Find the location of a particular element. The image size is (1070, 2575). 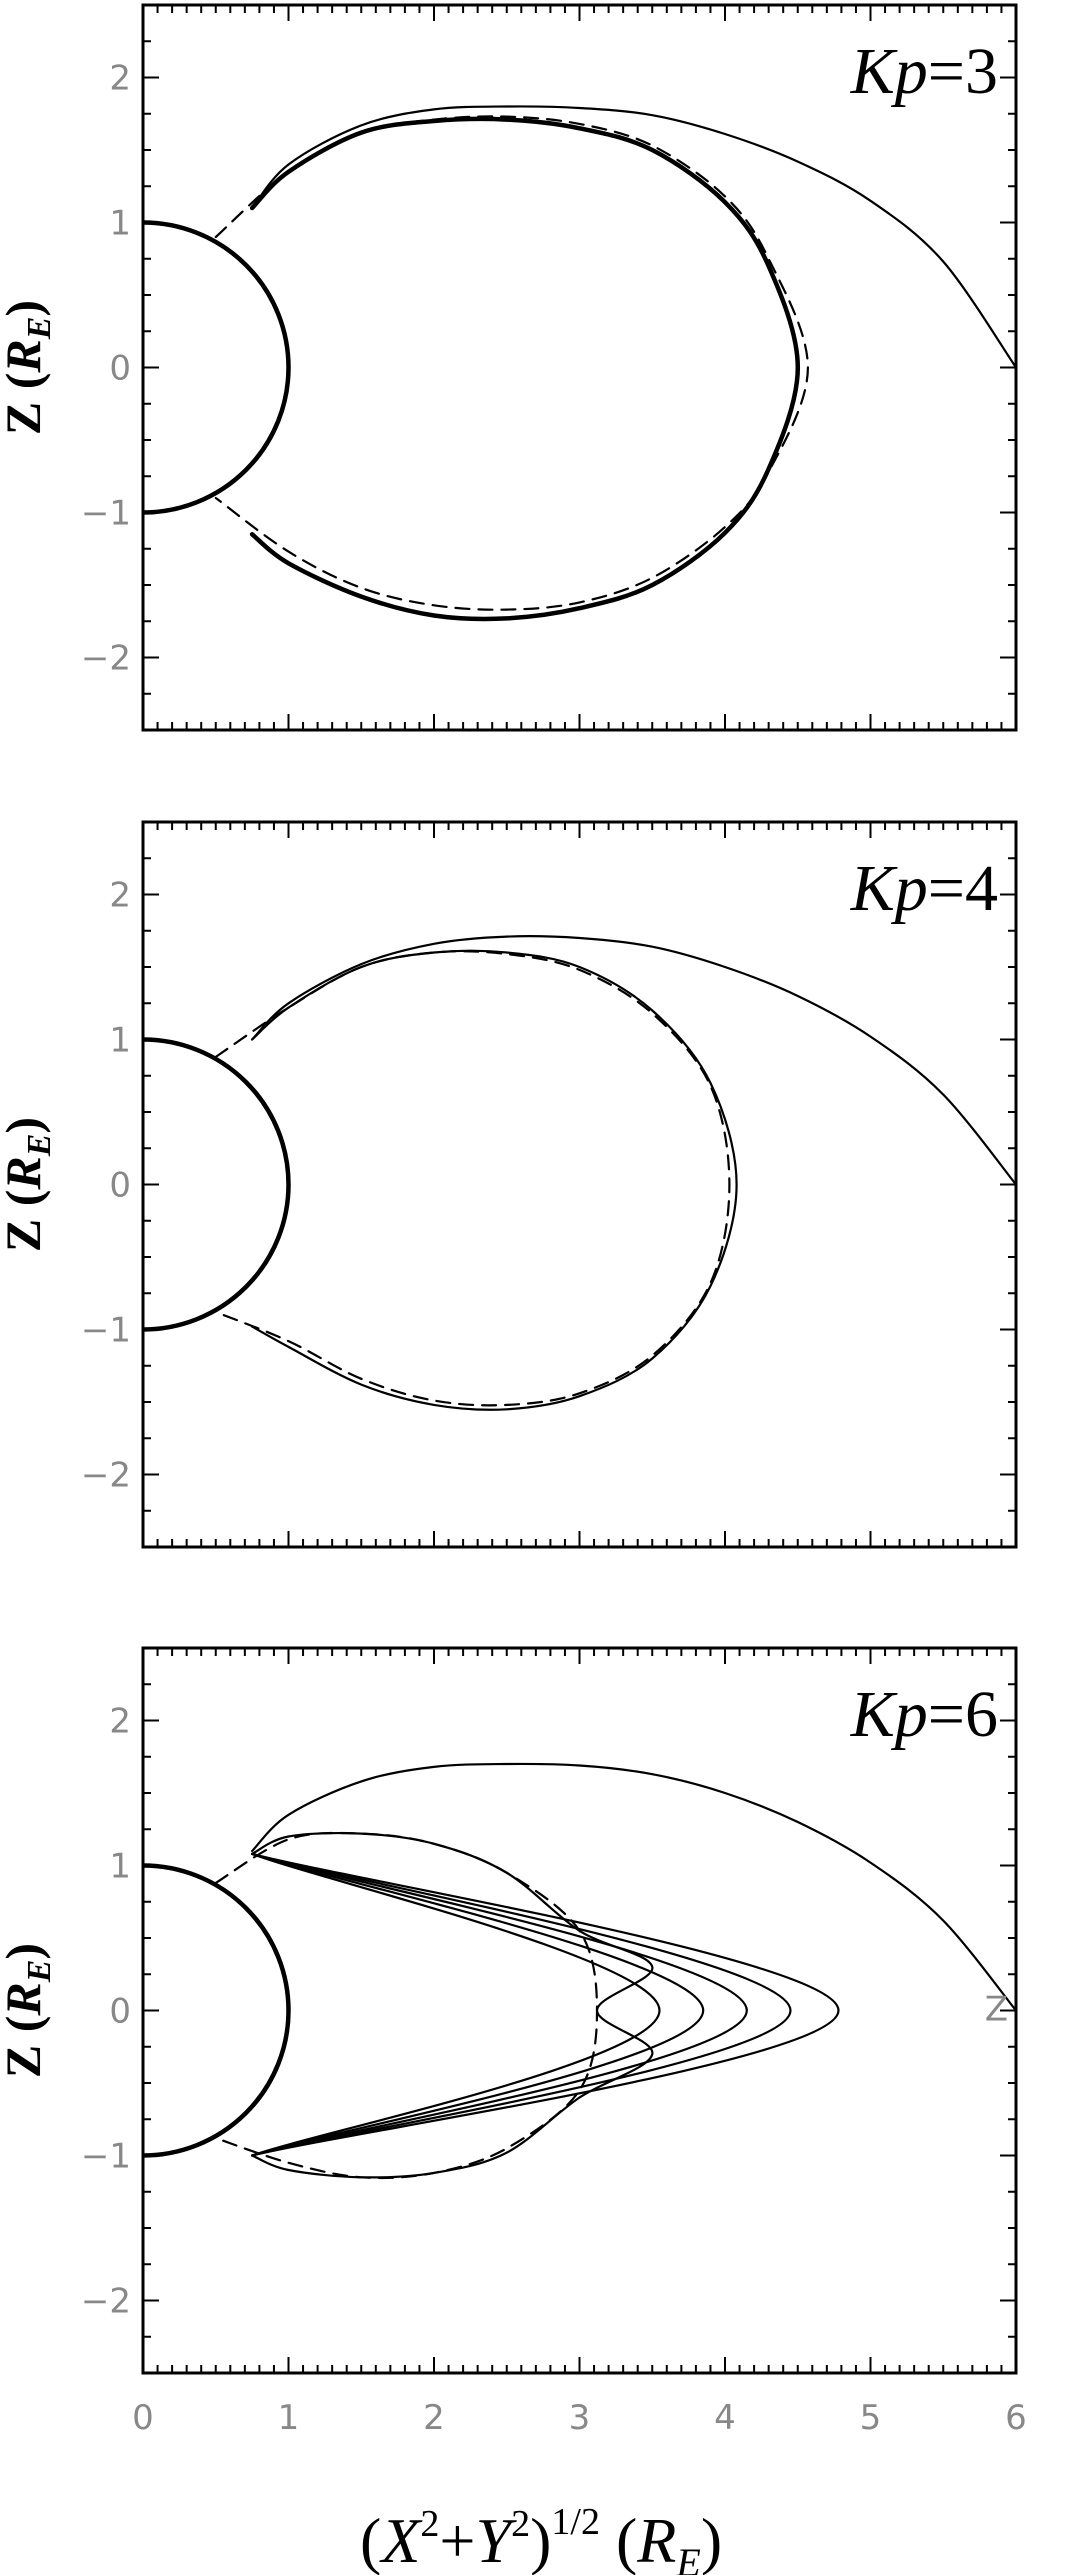

x-tick-label: 1 is located at coordinates (289, 2418).